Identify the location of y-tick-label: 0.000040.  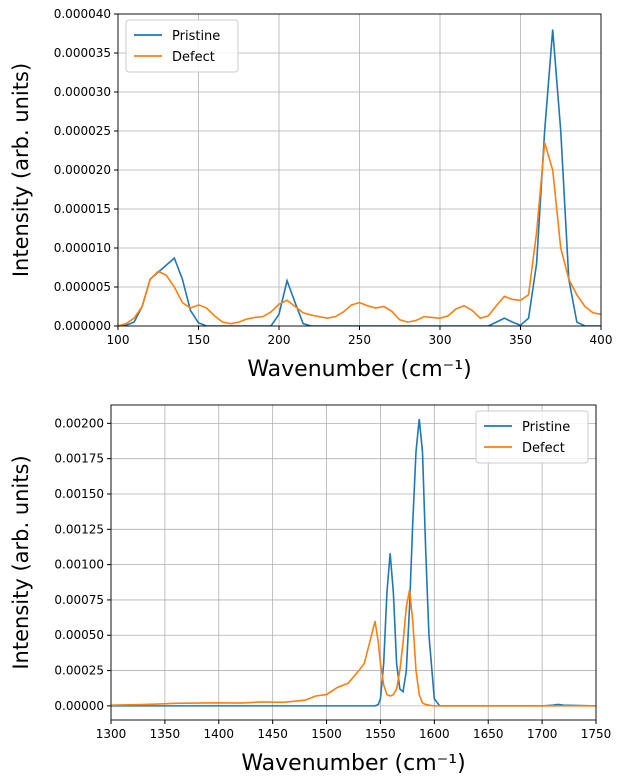
(82, 14).